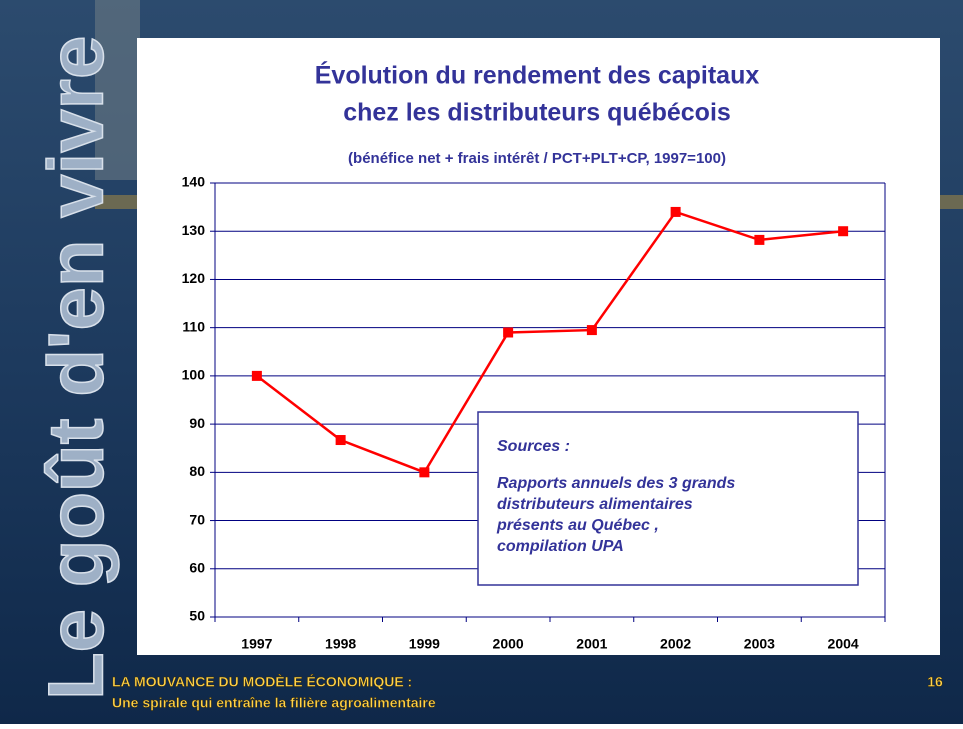  What do you see at coordinates (256, 644) in the screenshot?
I see `x-tick-label: 1997` at bounding box center [256, 644].